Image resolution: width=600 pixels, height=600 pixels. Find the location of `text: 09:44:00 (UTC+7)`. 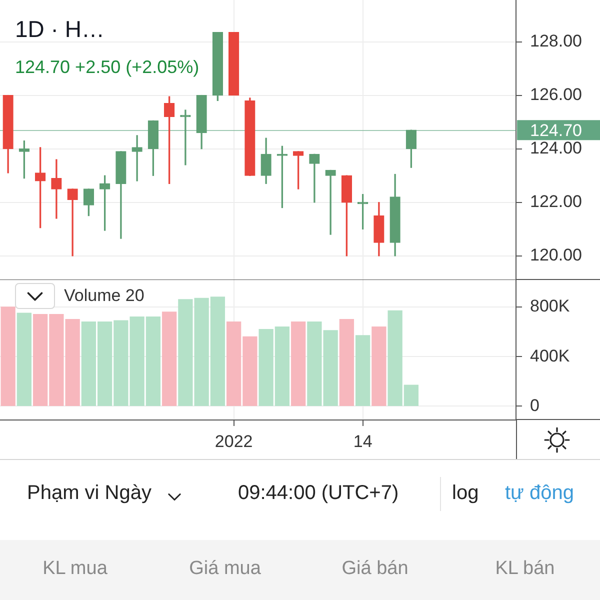

text: 09:44:00 (UTC+7) is located at coordinates (318, 493).